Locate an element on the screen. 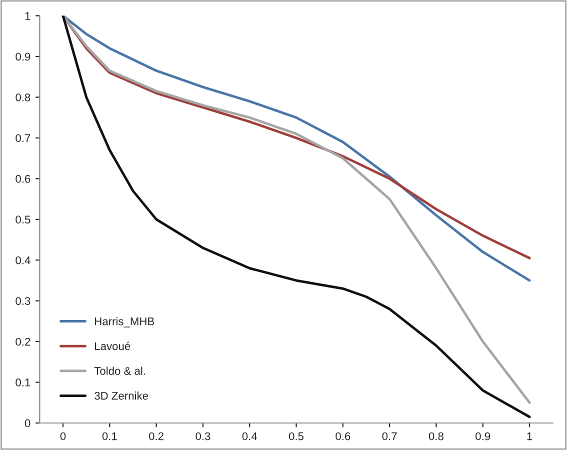  y-tick-label: 1 is located at coordinates (27, 16).